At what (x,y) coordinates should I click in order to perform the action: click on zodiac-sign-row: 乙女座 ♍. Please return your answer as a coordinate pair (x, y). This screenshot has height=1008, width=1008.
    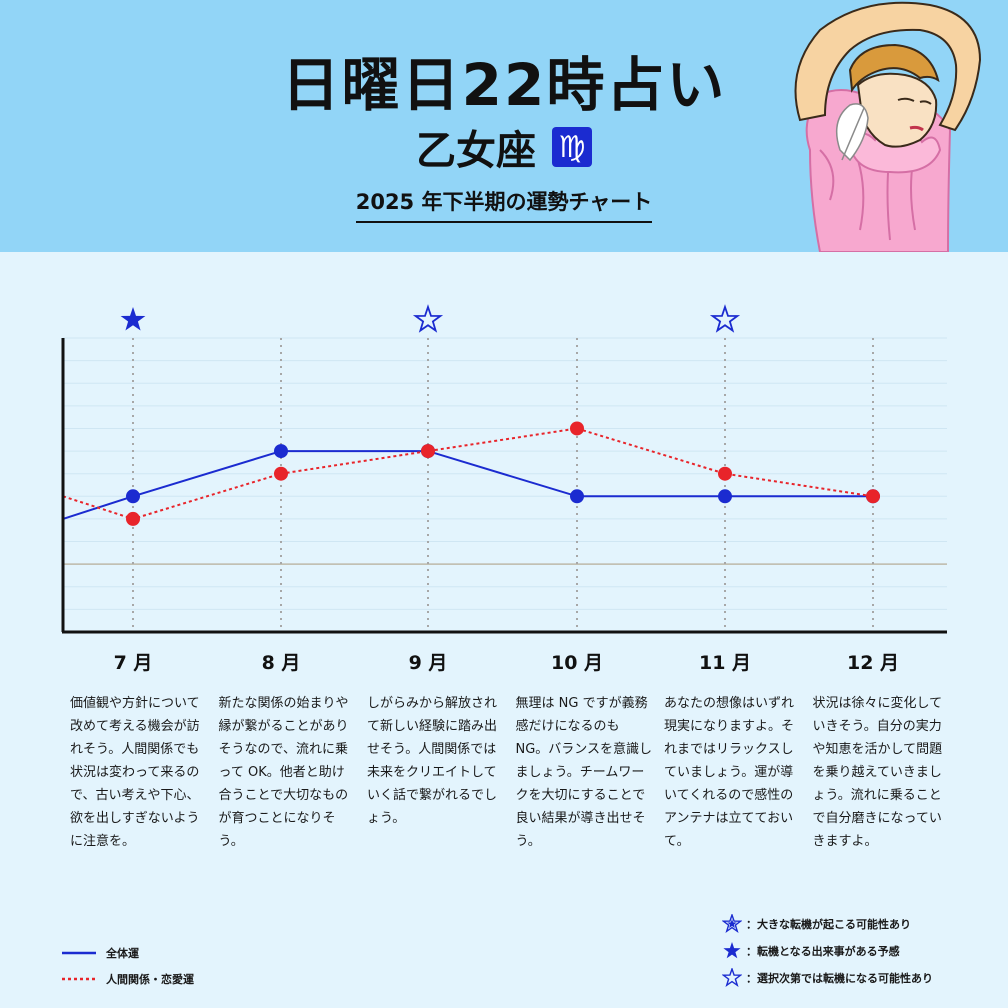
    Looking at the image, I should click on (504, 147).